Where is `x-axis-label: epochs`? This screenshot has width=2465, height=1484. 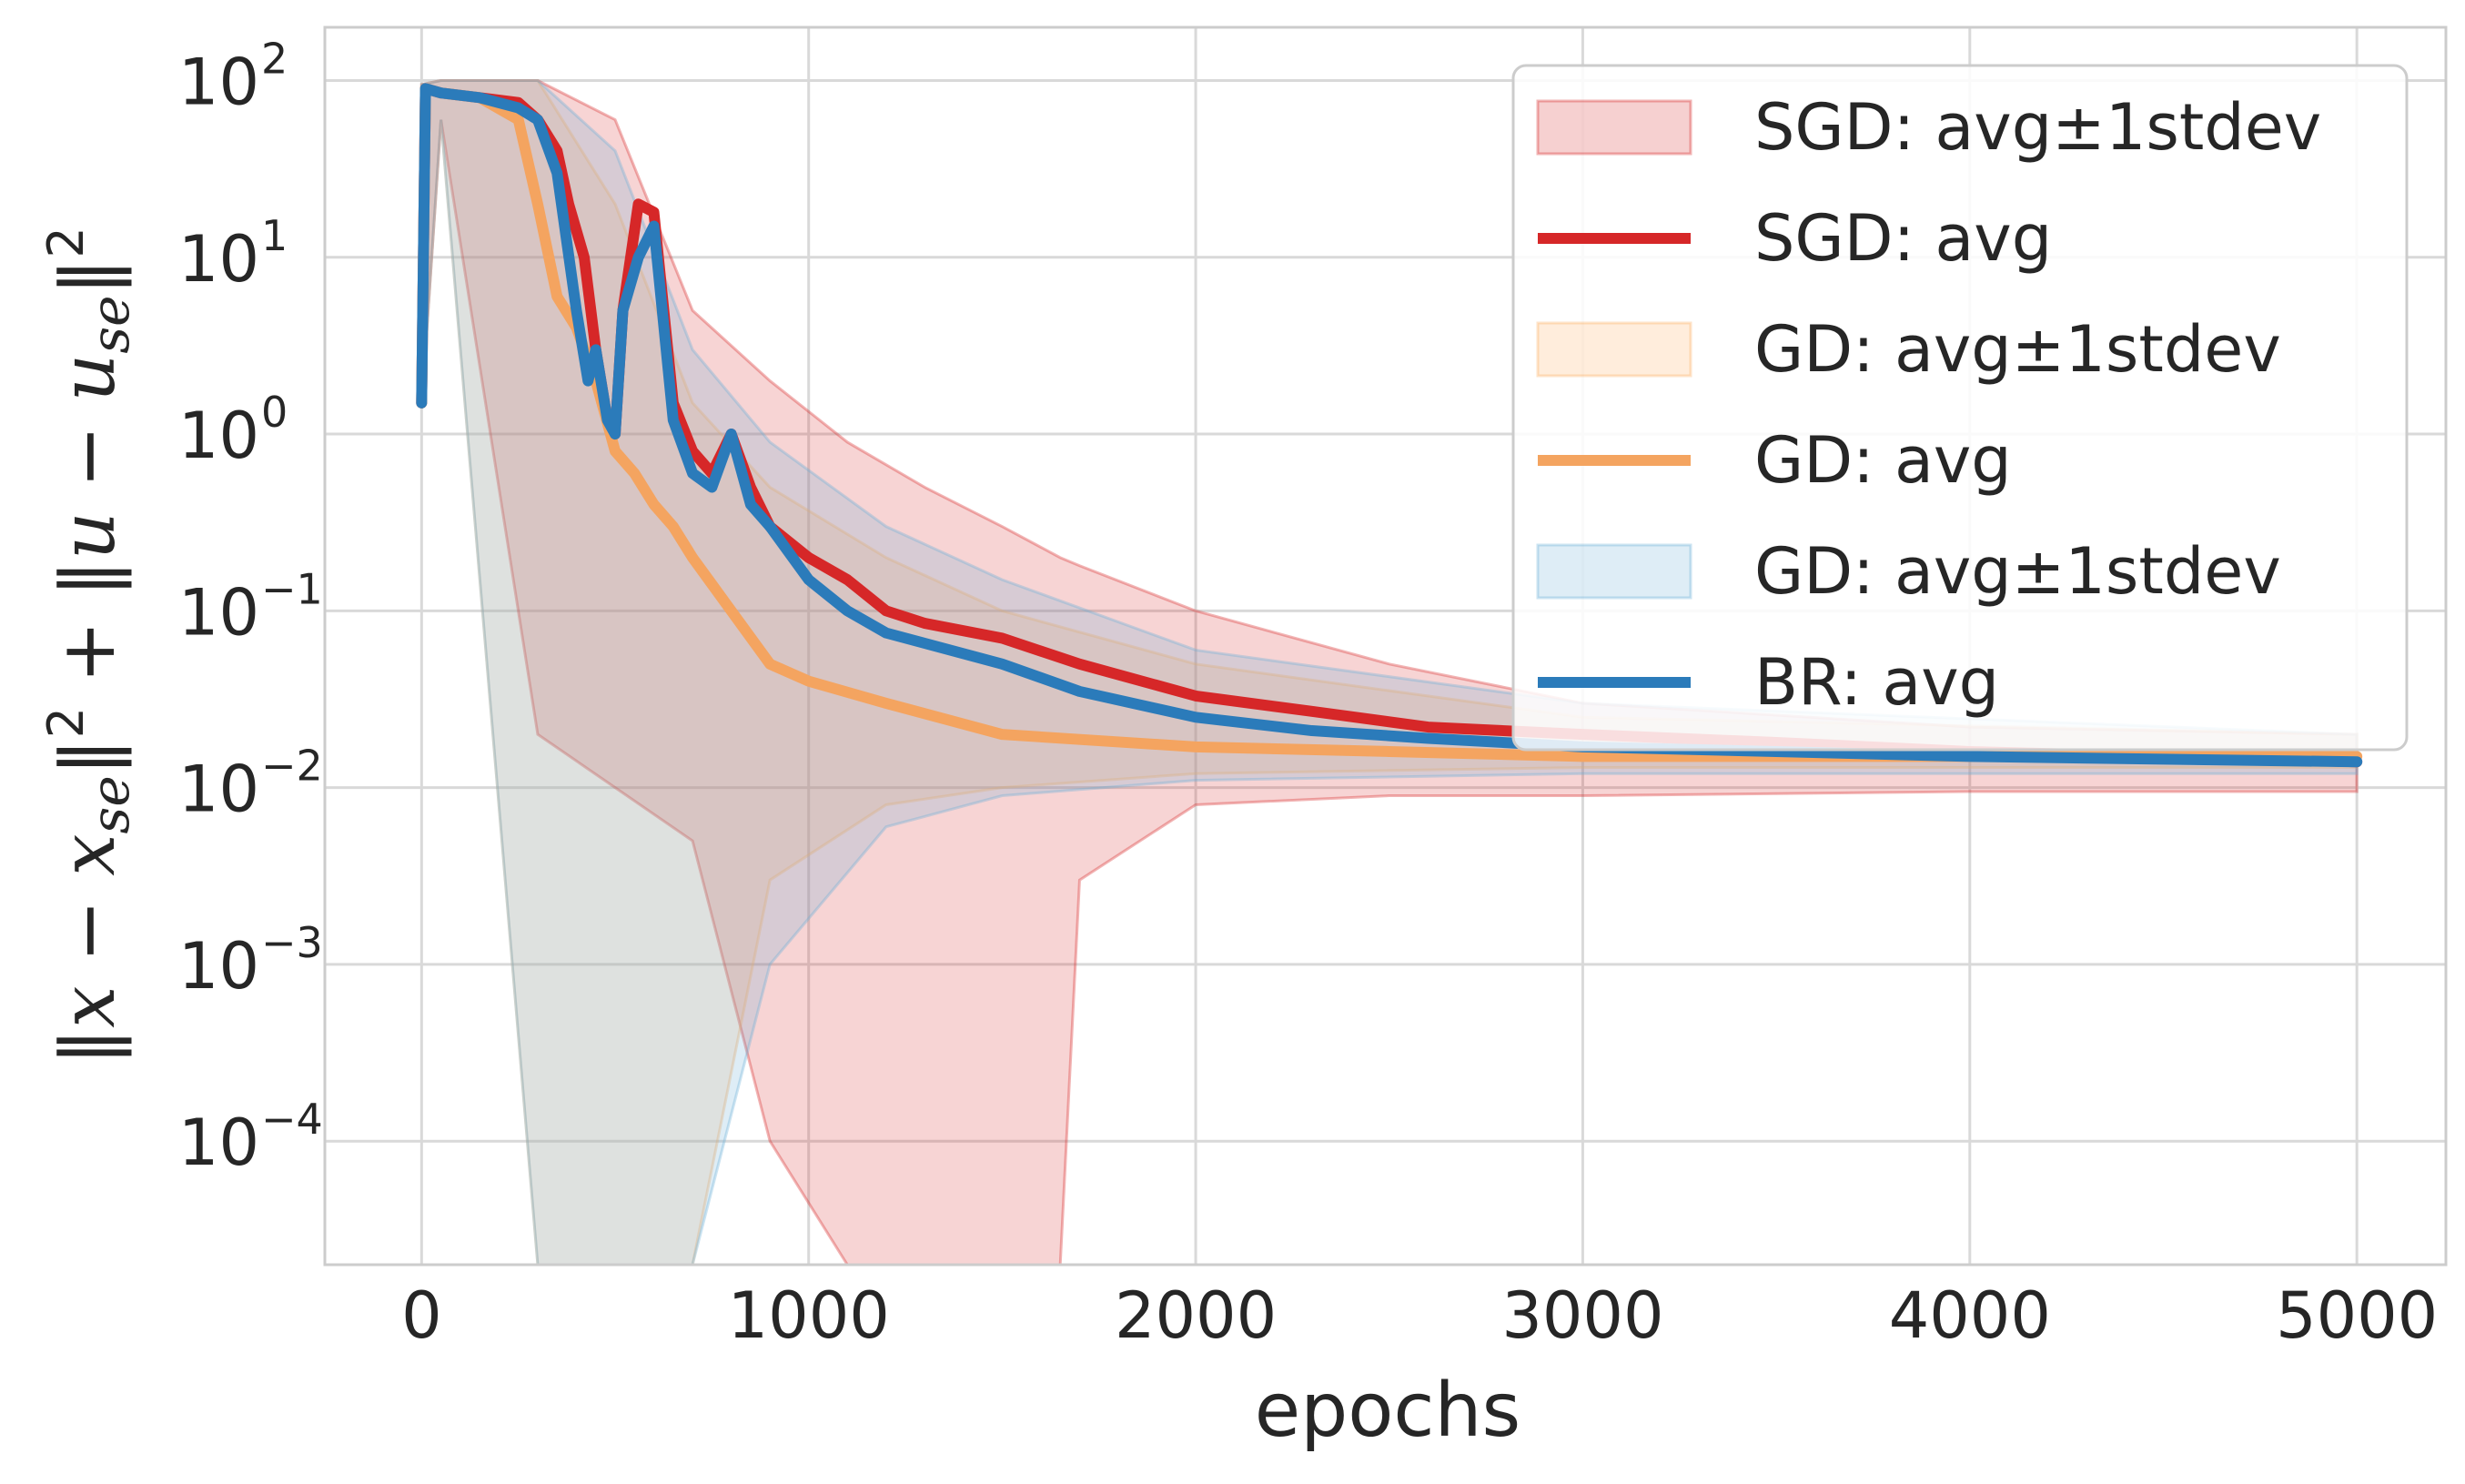 x-axis-label: epochs is located at coordinates (1388, 1411).